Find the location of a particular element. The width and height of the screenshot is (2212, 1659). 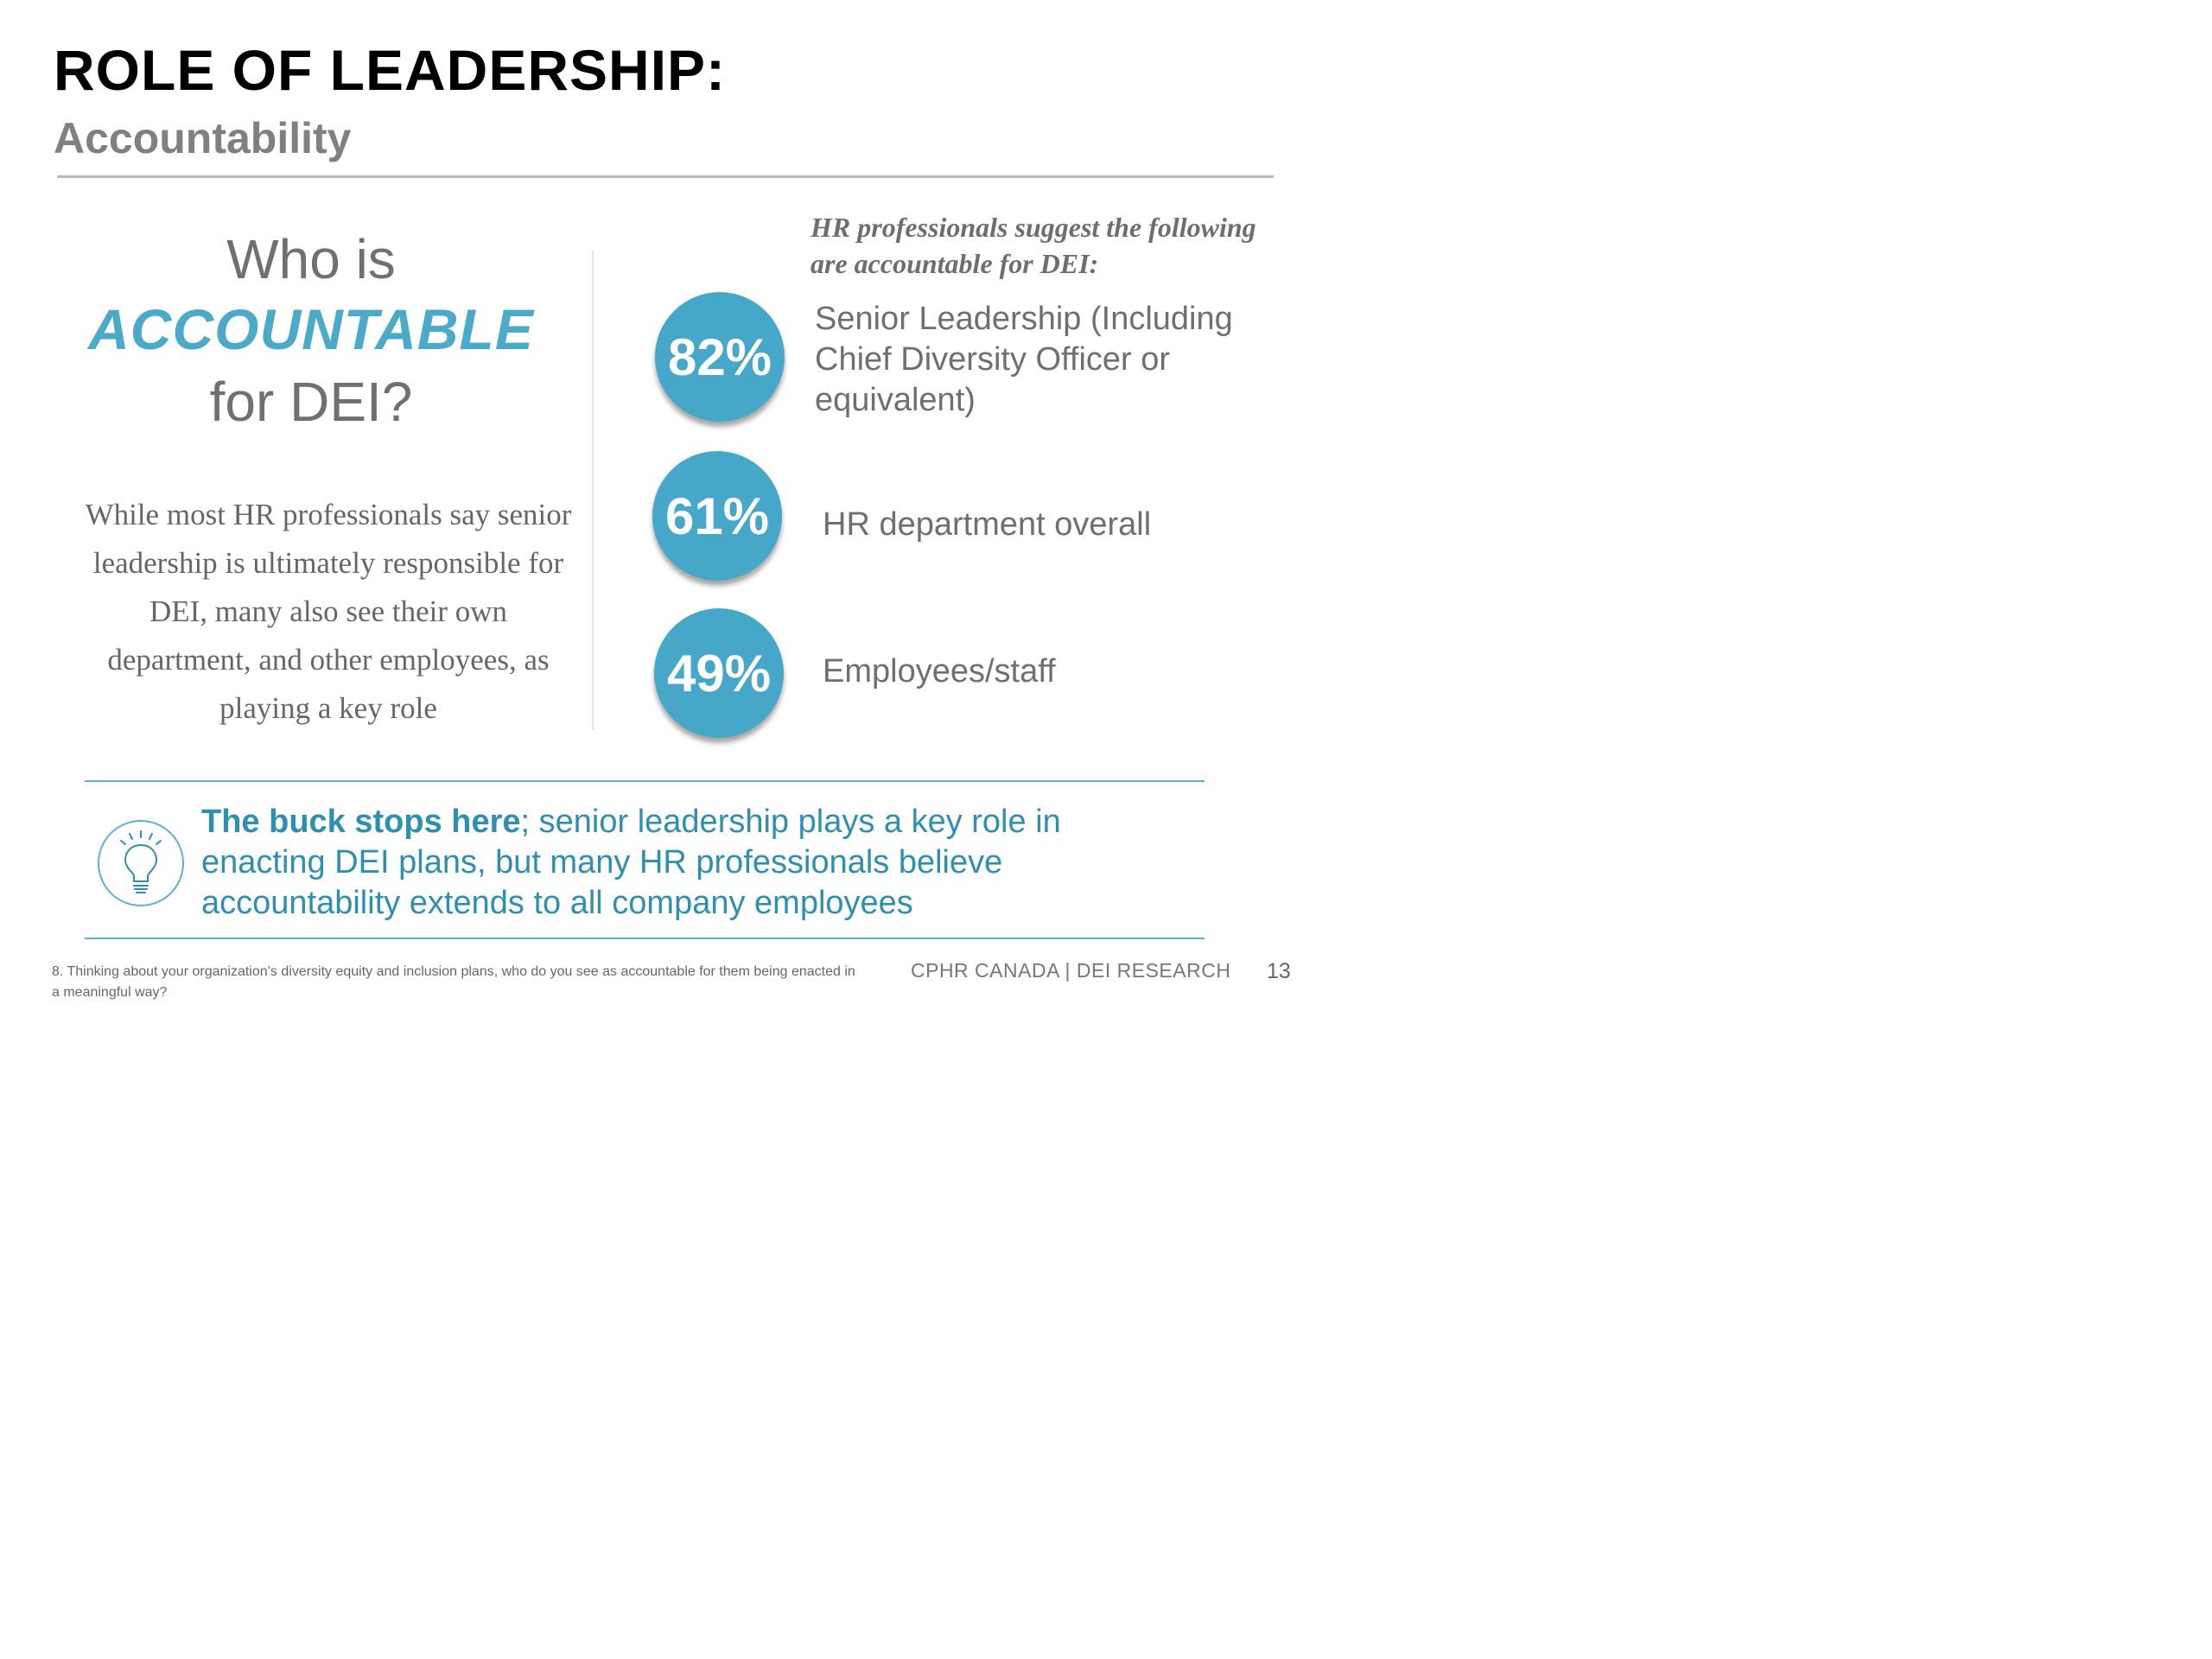

question-line-1: Who is is located at coordinates (311, 259).